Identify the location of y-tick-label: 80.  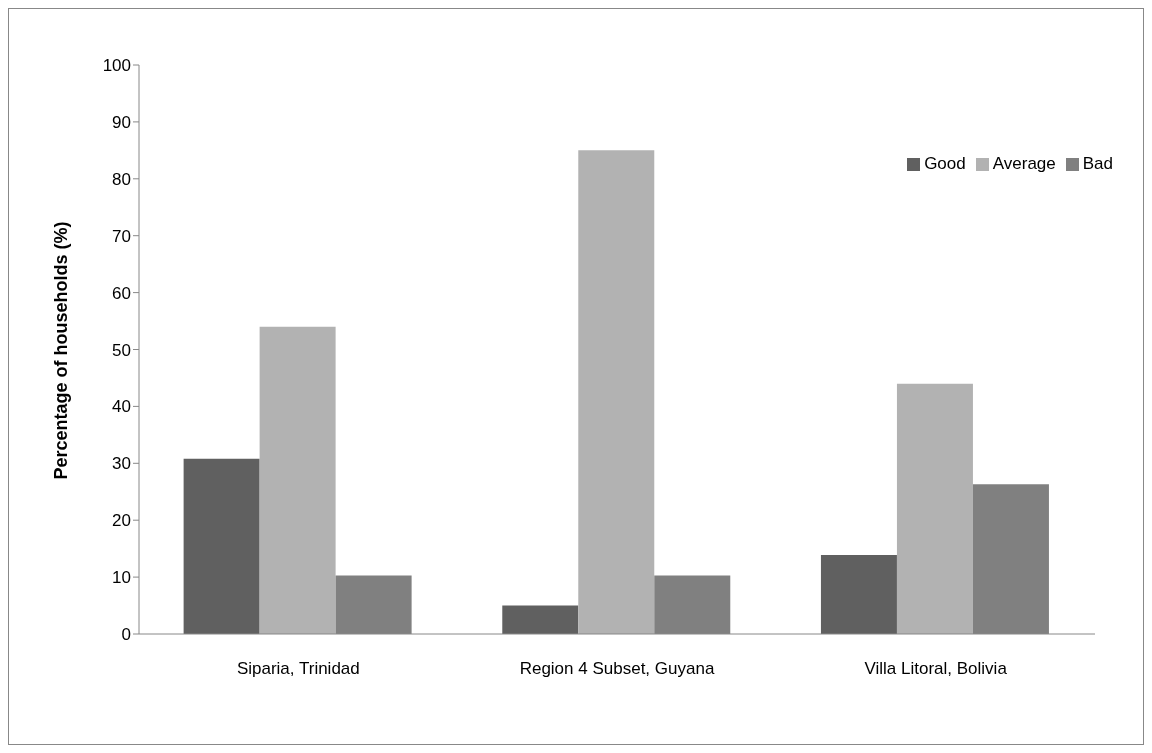
(121, 179).